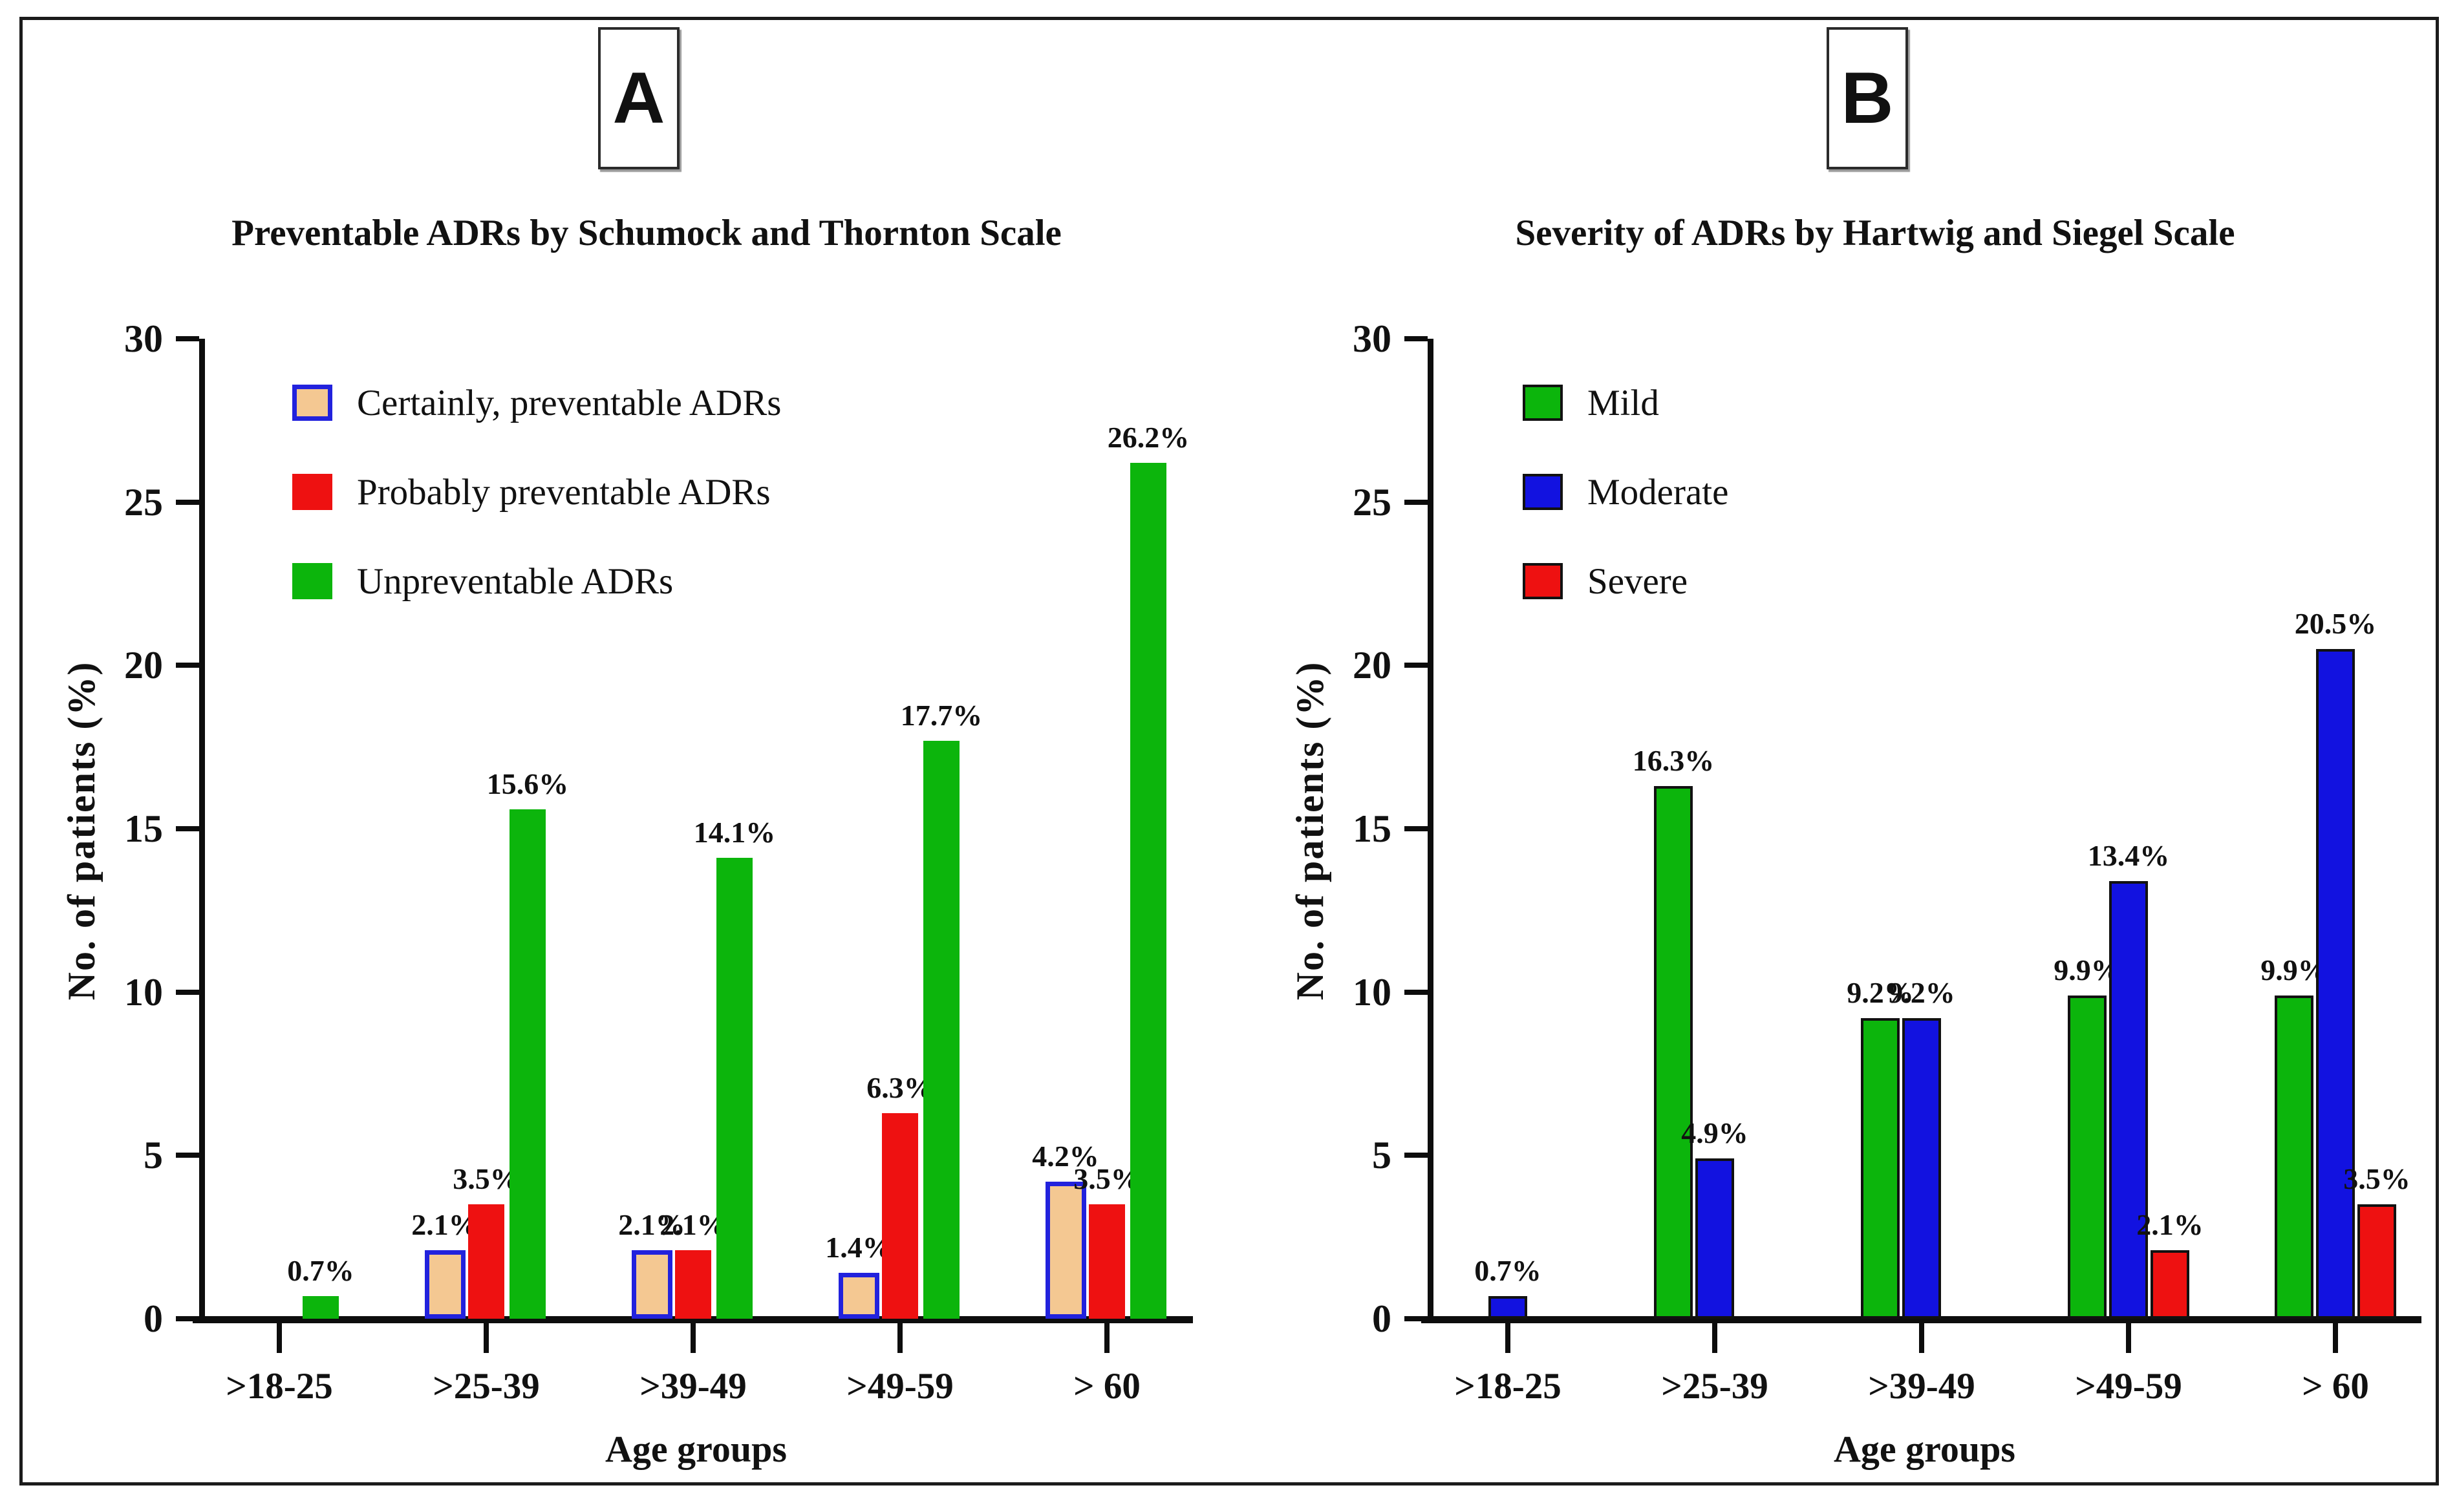 The width and height of the screenshot is (2457, 1512). What do you see at coordinates (1714, 1133) in the screenshot?
I see `bar-value-label: 4.9%` at bounding box center [1714, 1133].